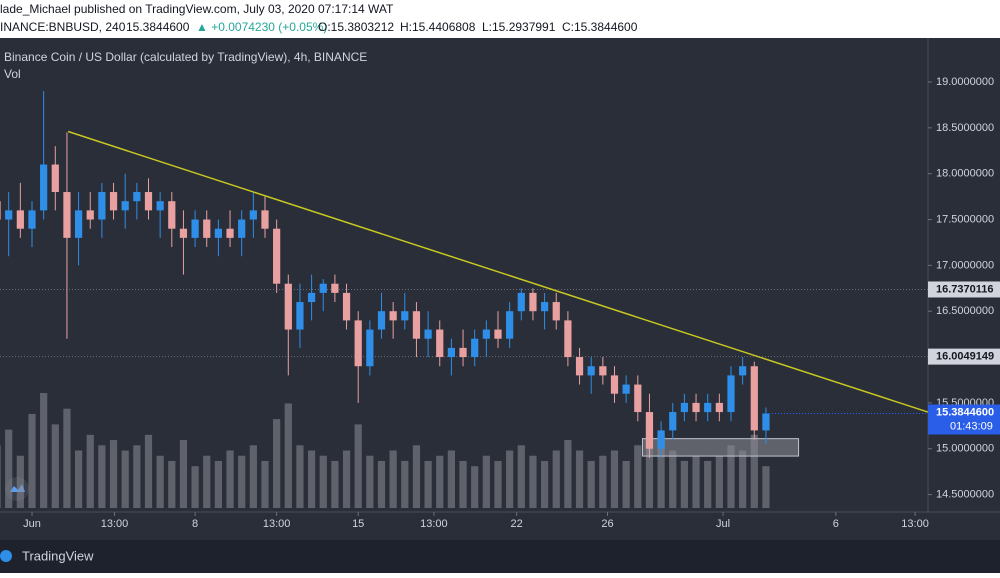 The image size is (1000, 578). What do you see at coordinates (965, 449) in the screenshot?
I see `y-tick-label: 15.0000000` at bounding box center [965, 449].